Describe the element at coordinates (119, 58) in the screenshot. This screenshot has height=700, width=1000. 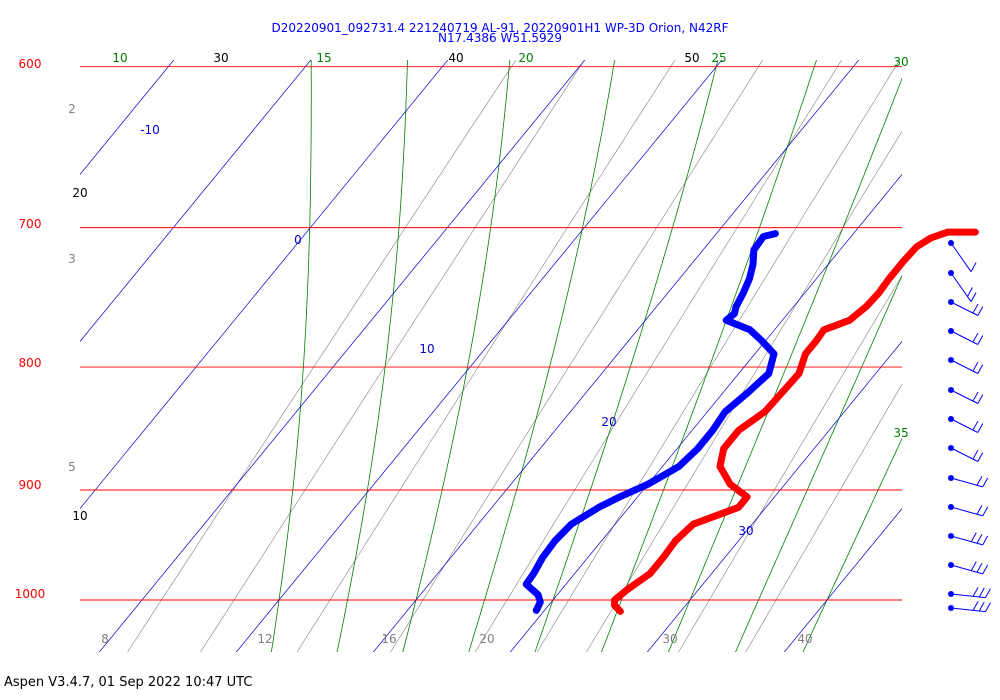
I see `theta-e-label: 10` at that location.